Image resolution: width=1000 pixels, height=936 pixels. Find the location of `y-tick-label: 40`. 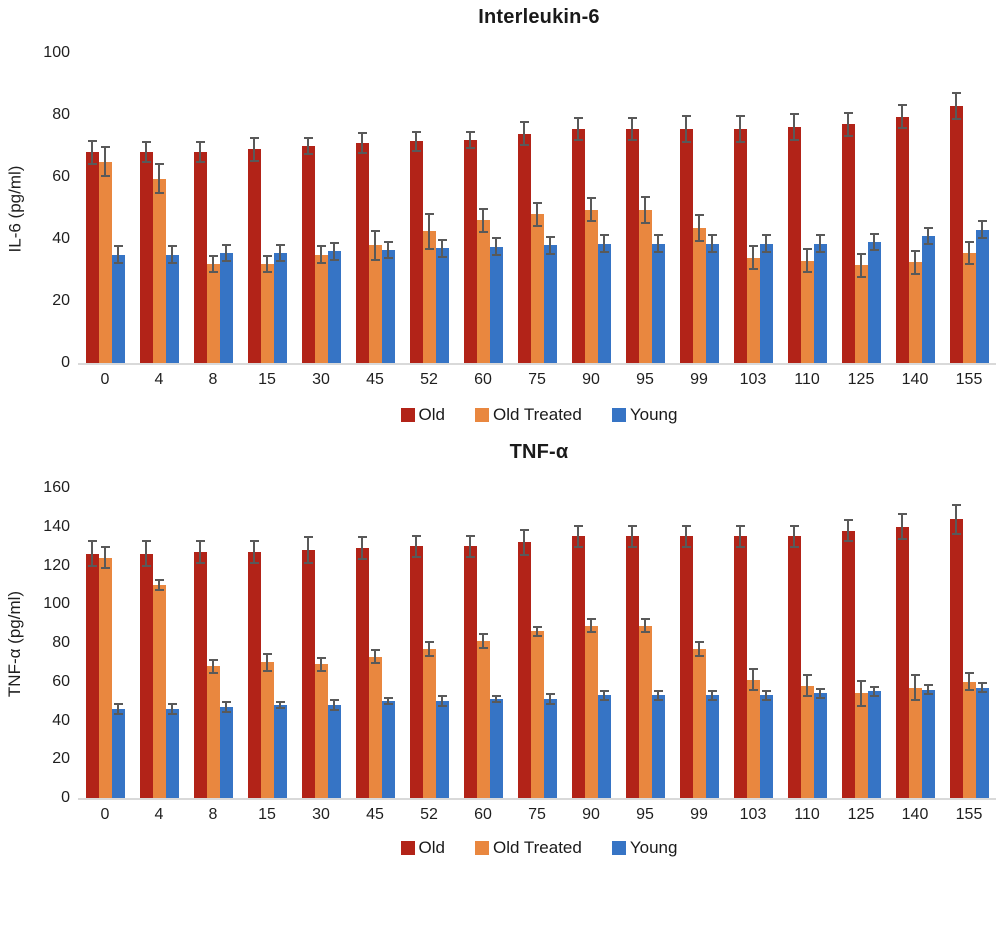

y-tick-label: 40 is located at coordinates (61, 720).